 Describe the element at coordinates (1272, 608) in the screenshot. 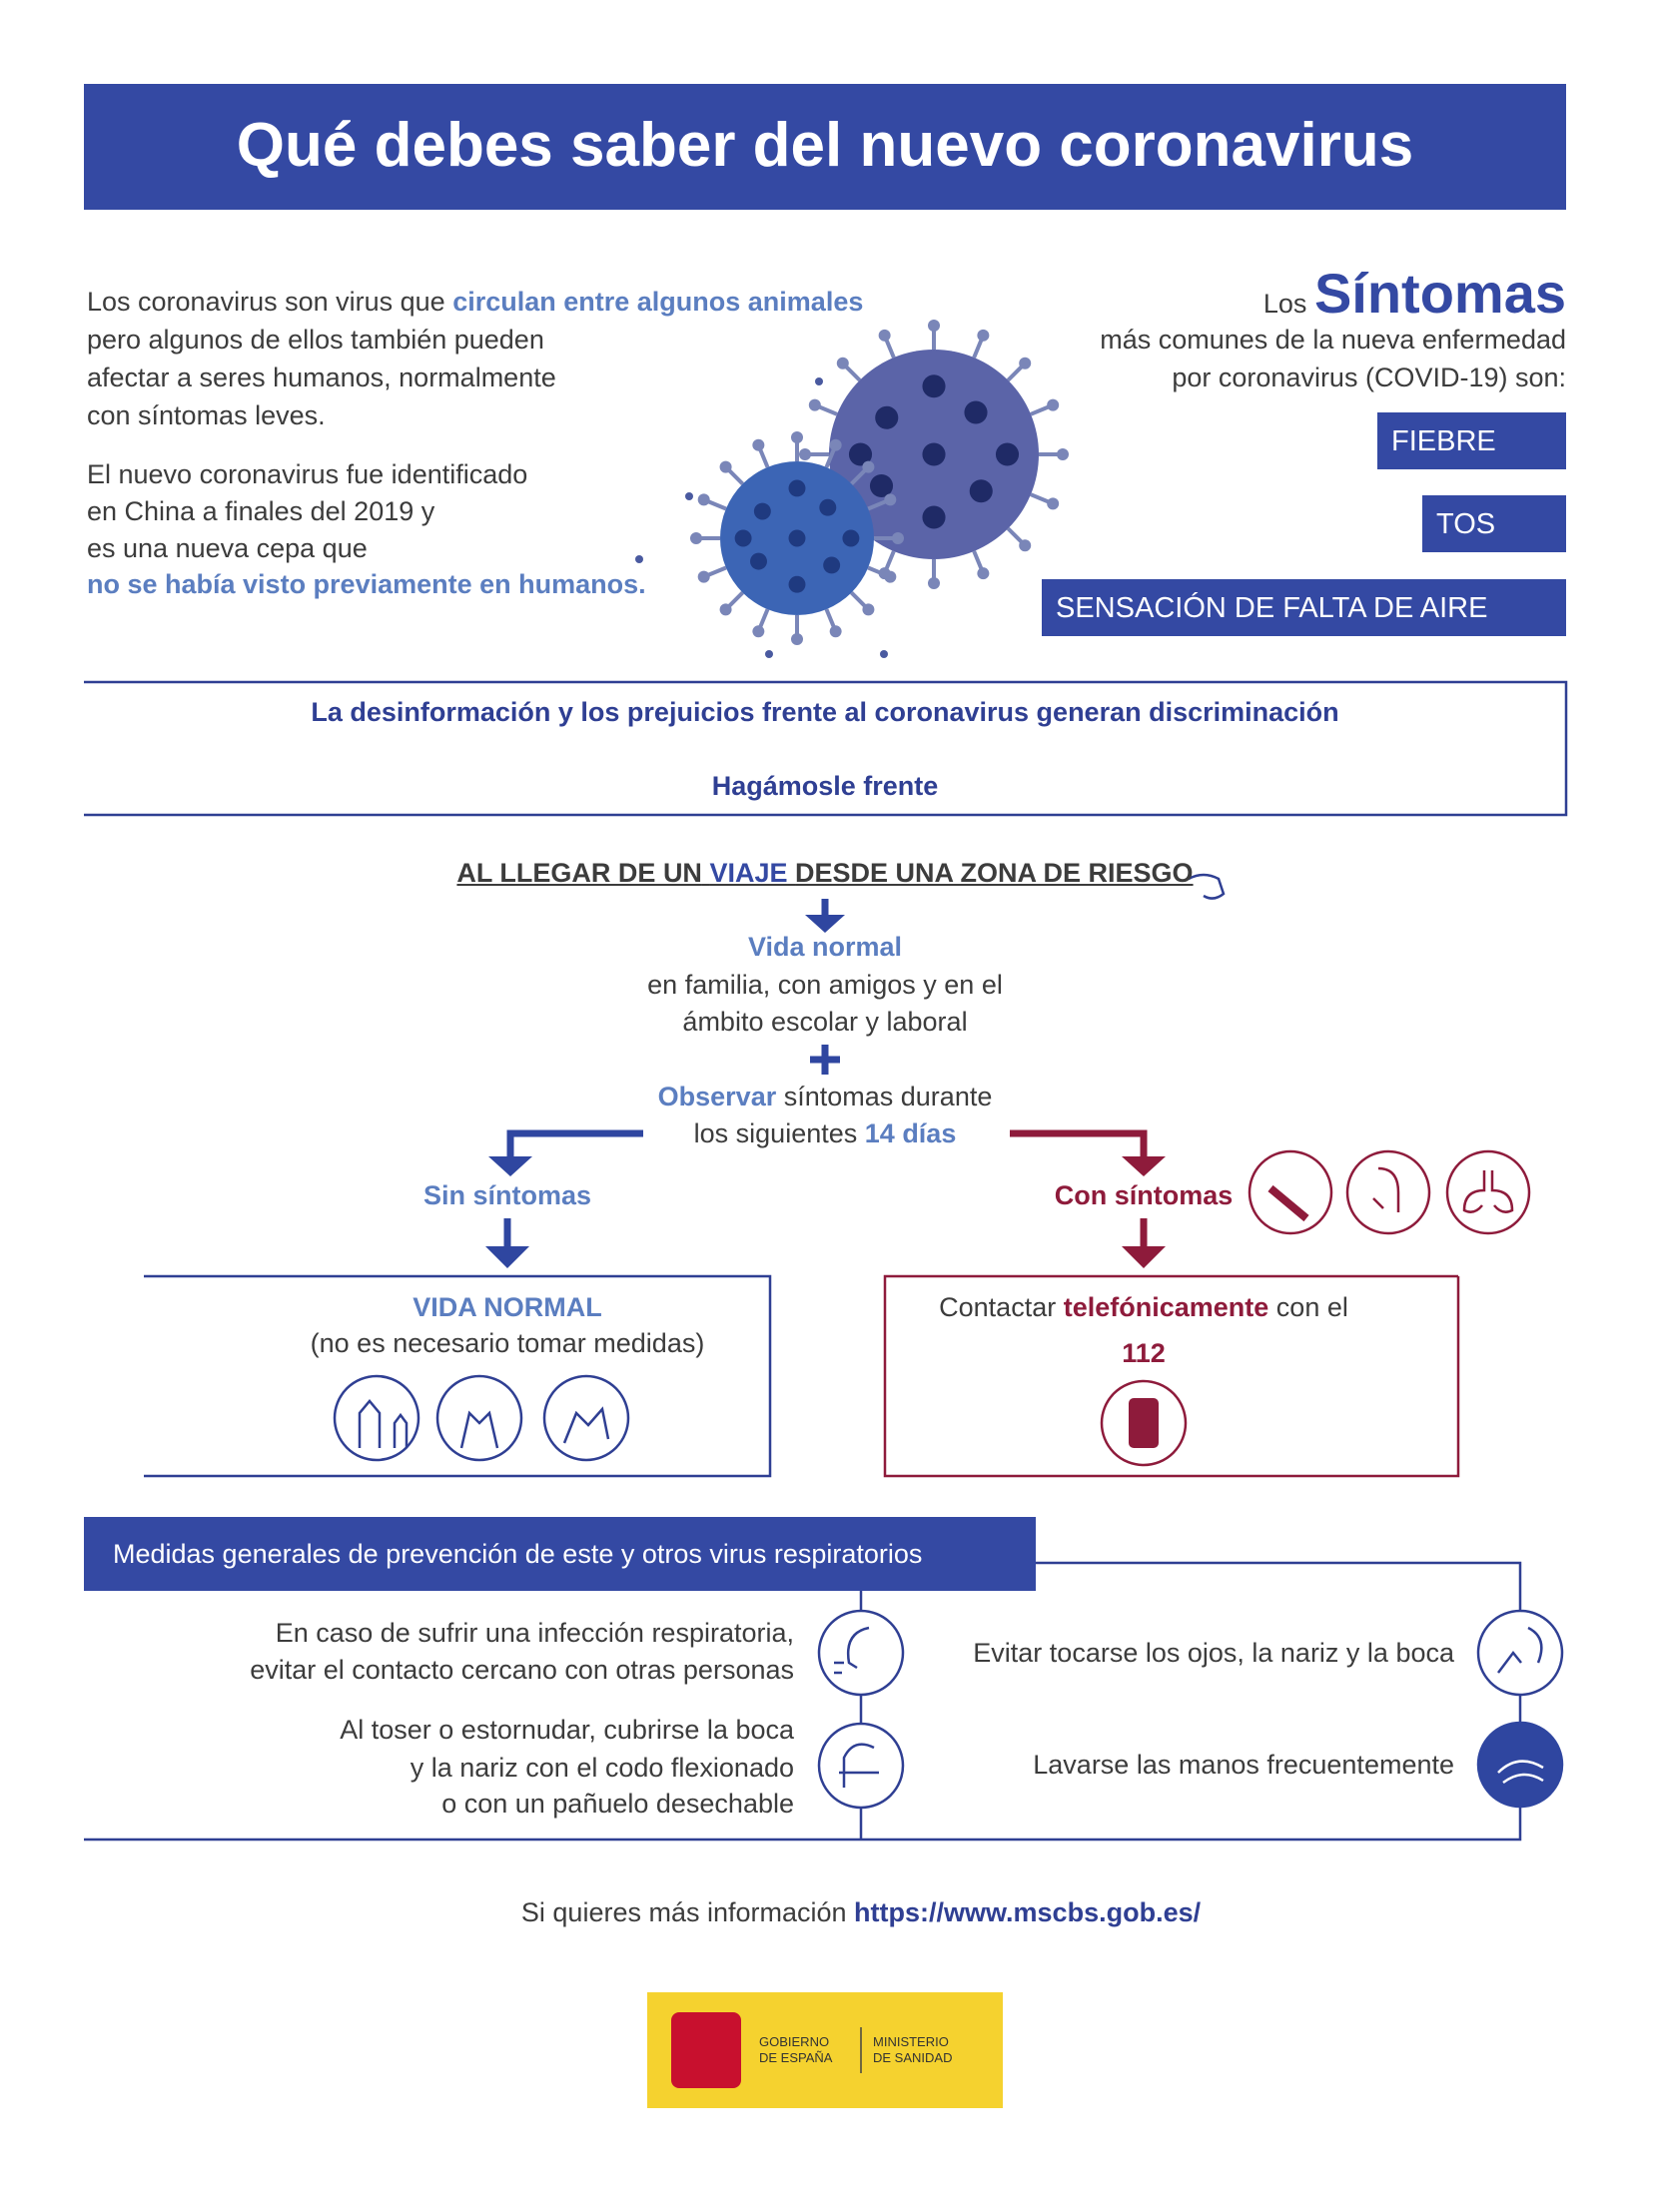

I see `symptom-item: SENSACIÓN DE FALTA DE AIRE` at that location.